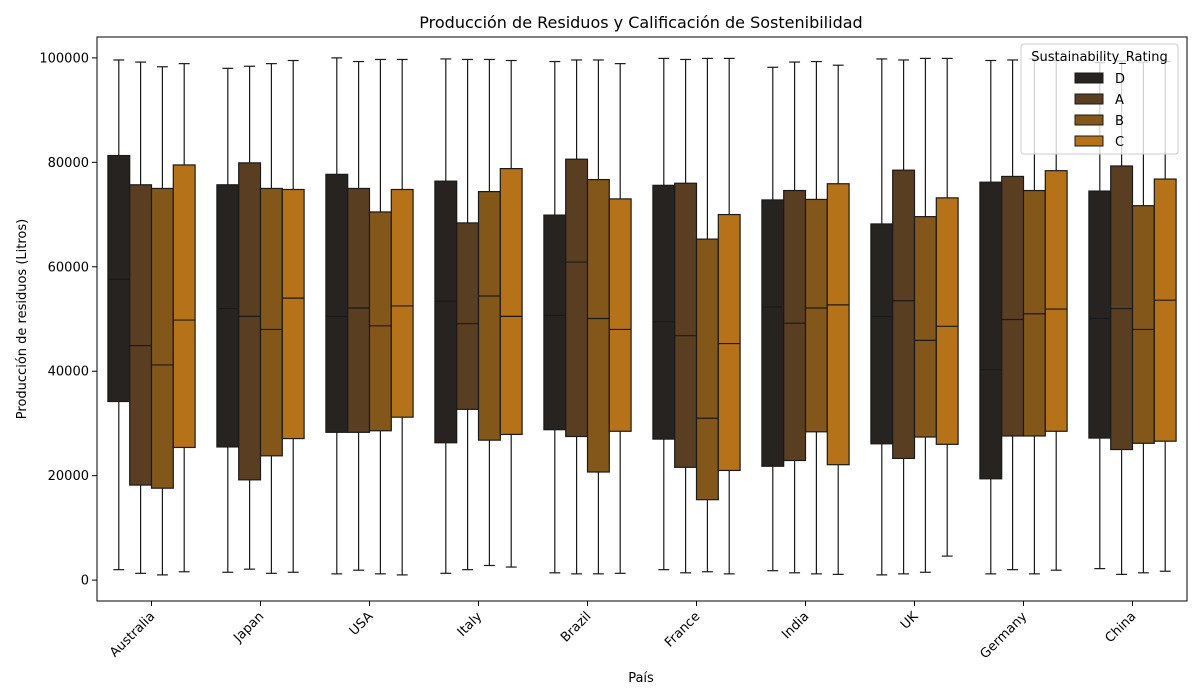 The width and height of the screenshot is (1200, 700). I want to click on x-tick-label: Japan, so click(248, 627).